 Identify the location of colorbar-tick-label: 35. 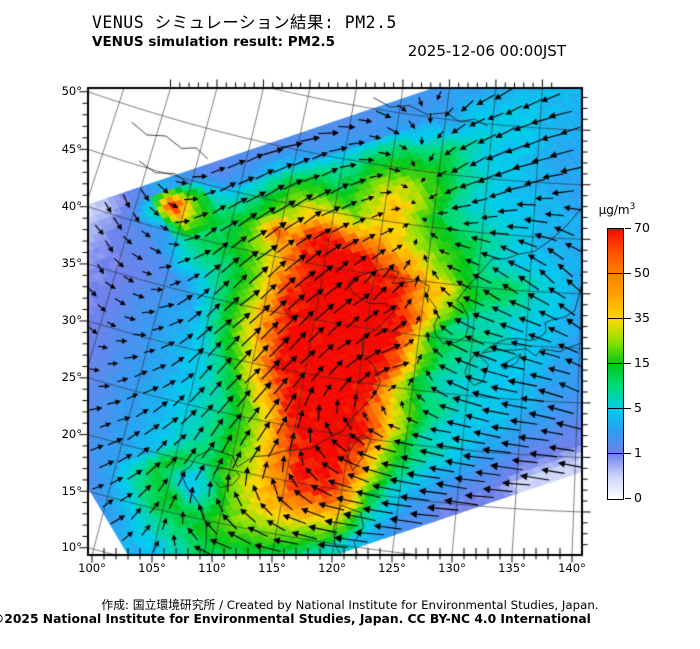
(642, 317).